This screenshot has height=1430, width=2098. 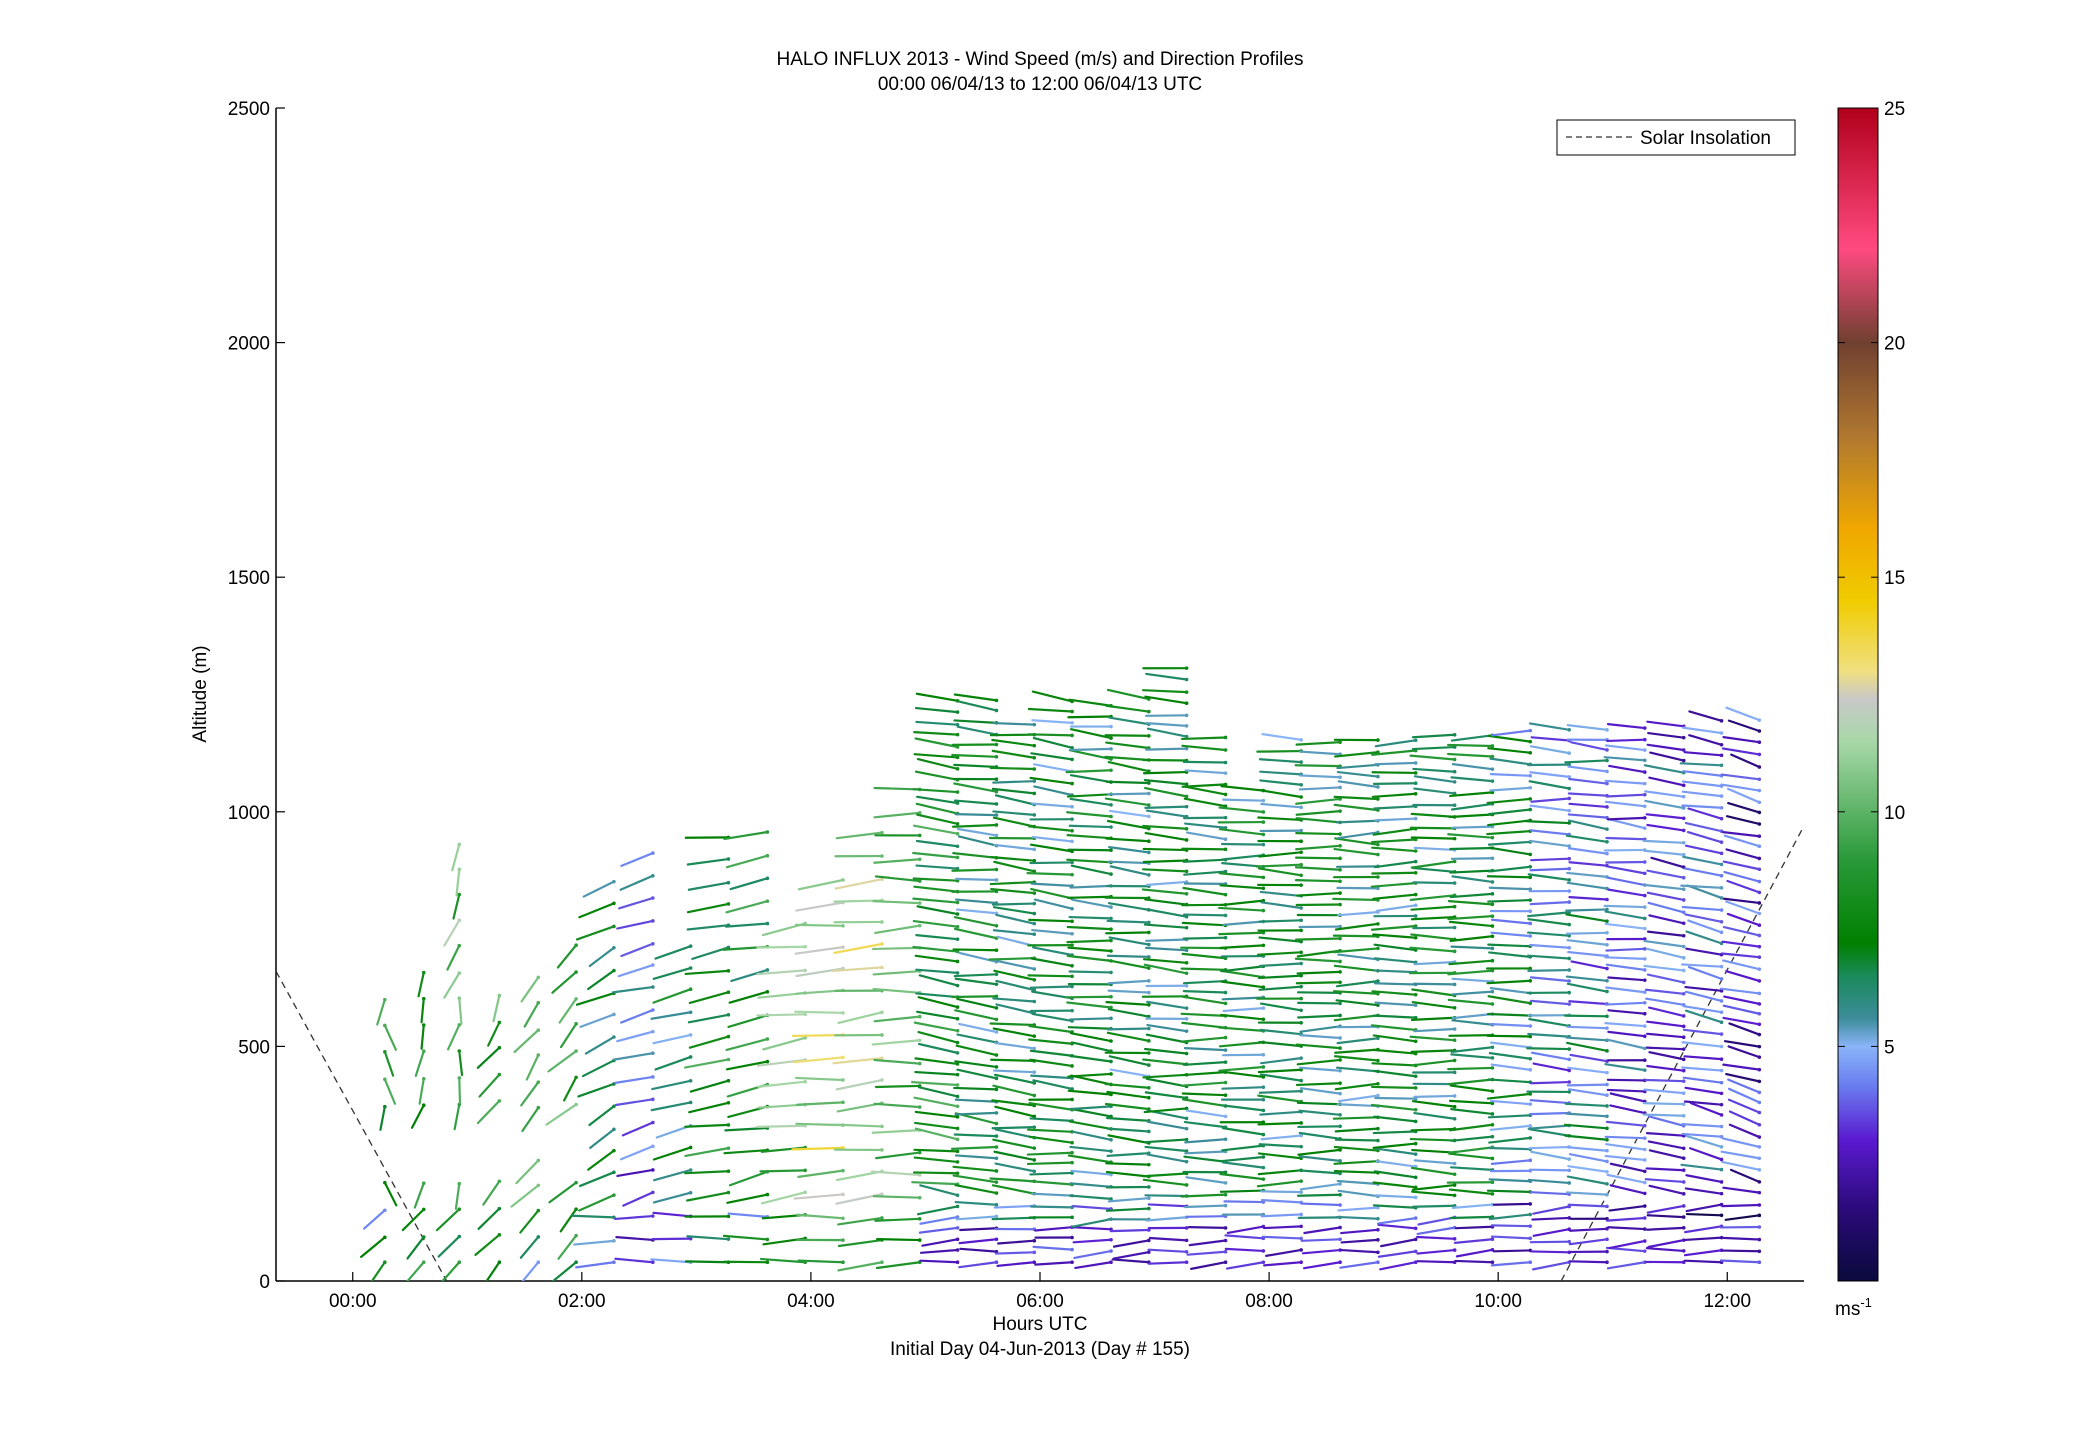 I want to click on y-tick-label: 1500, so click(x=249, y=578).